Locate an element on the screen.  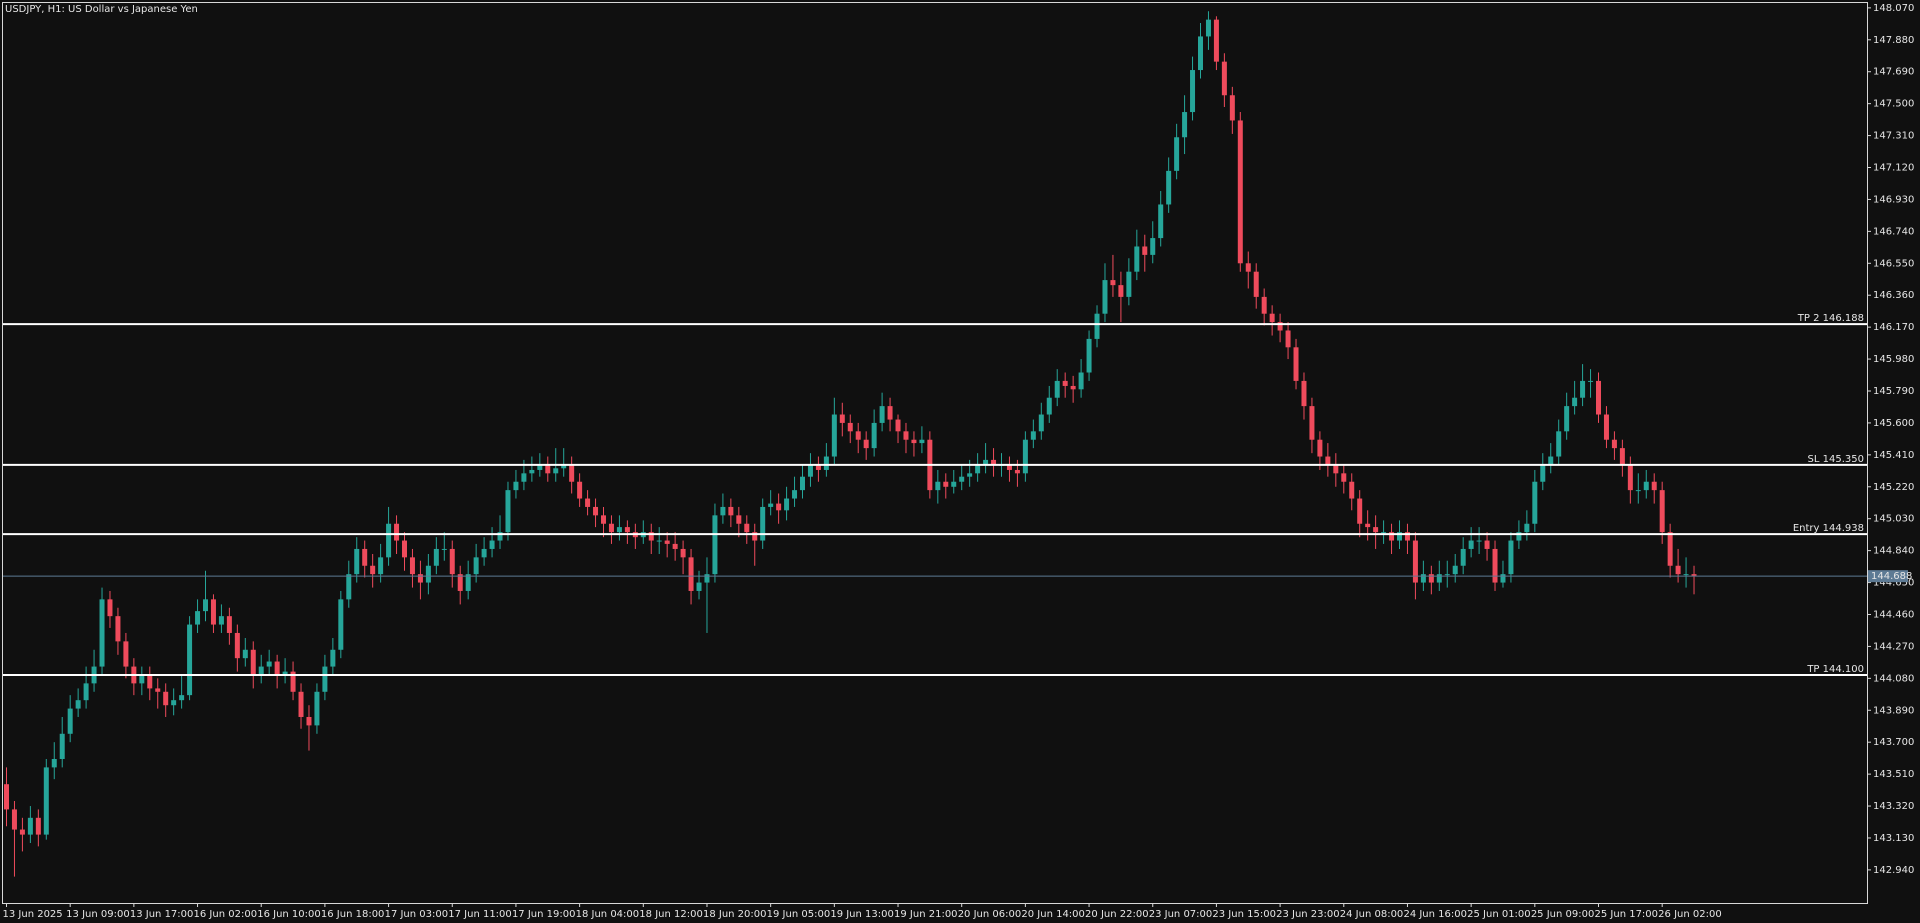
y-tick-label: 144.270 is located at coordinates (1893, 646).